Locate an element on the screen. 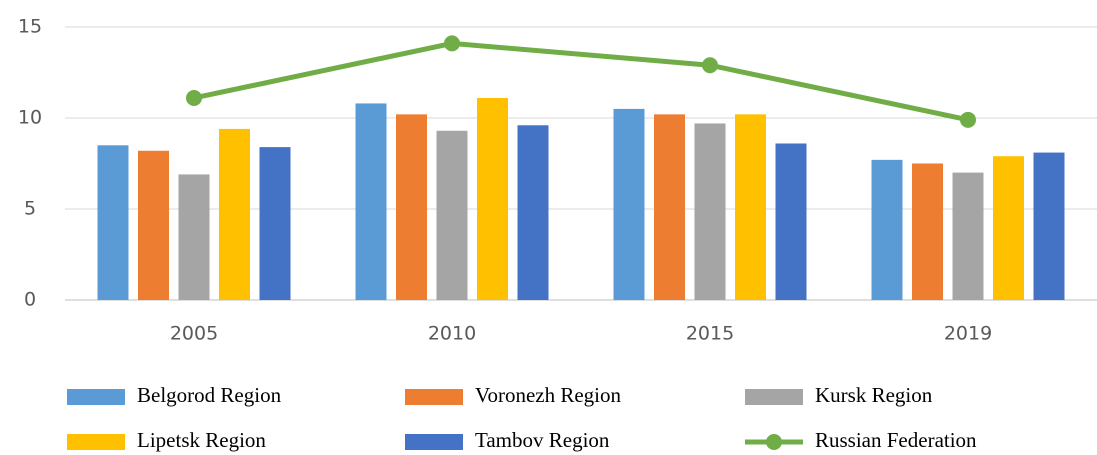 Image resolution: width=1097 pixels, height=455 pixels. x-tick-label: 2005 is located at coordinates (194, 334).